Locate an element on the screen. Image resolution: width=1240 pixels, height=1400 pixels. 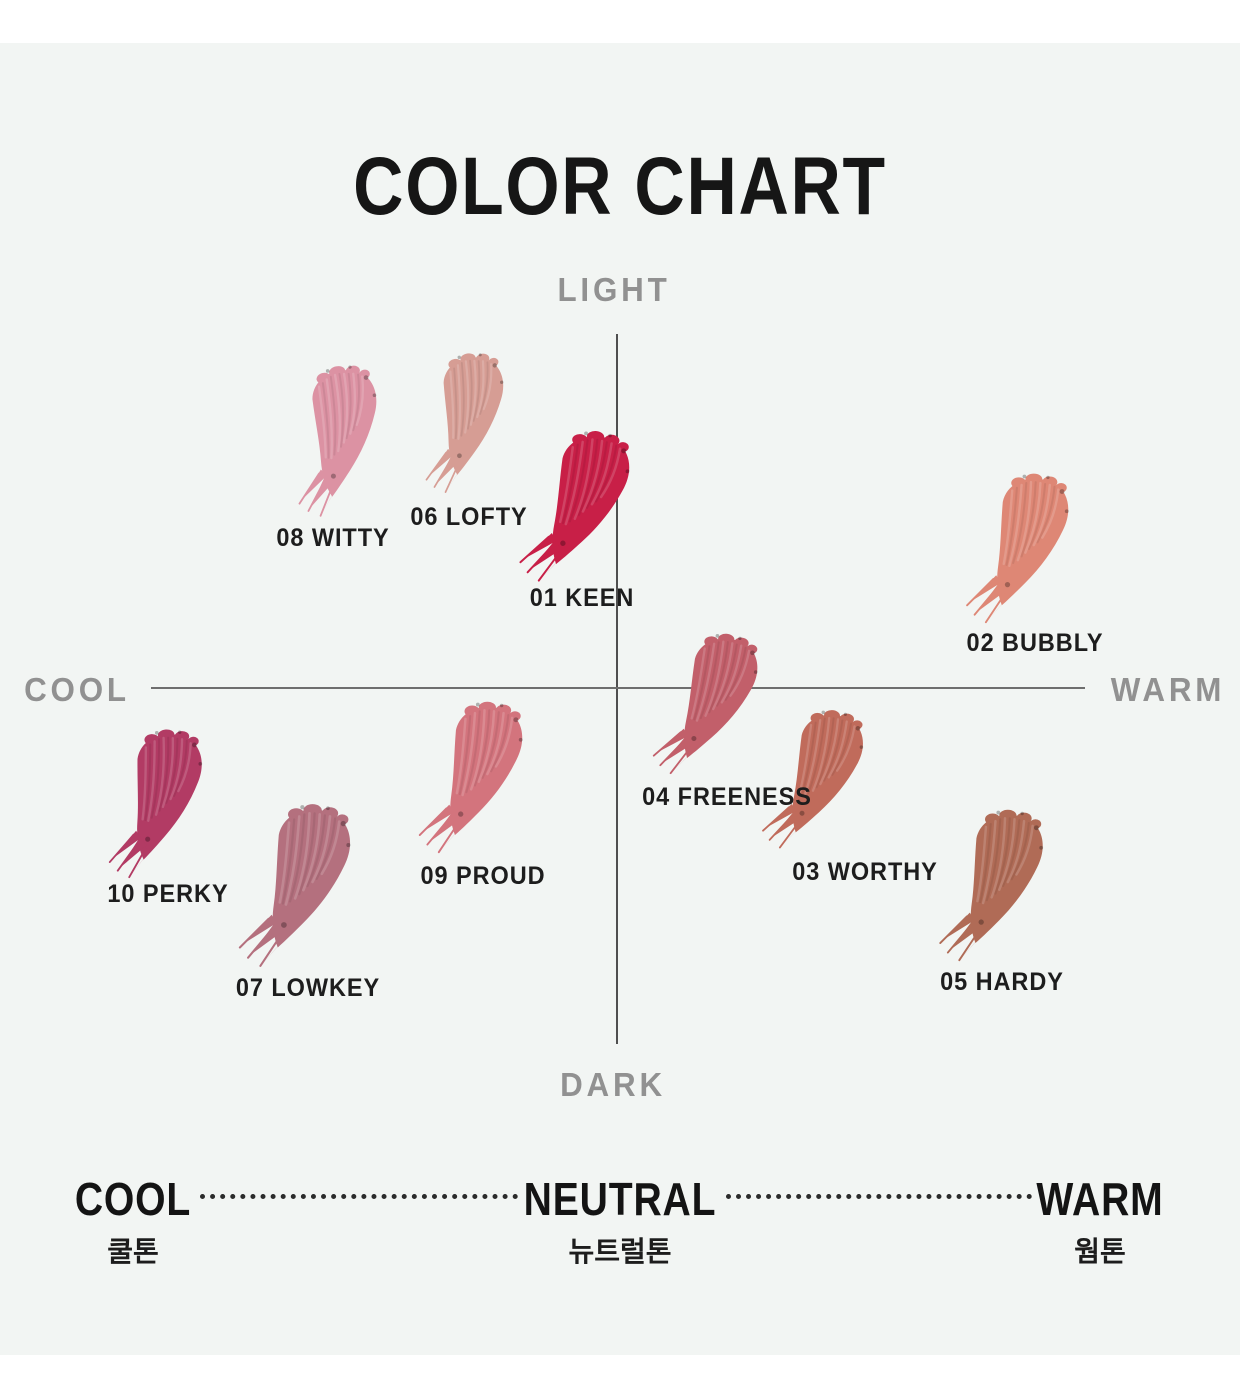
vertical-axis-line is located at coordinates (617, 689).